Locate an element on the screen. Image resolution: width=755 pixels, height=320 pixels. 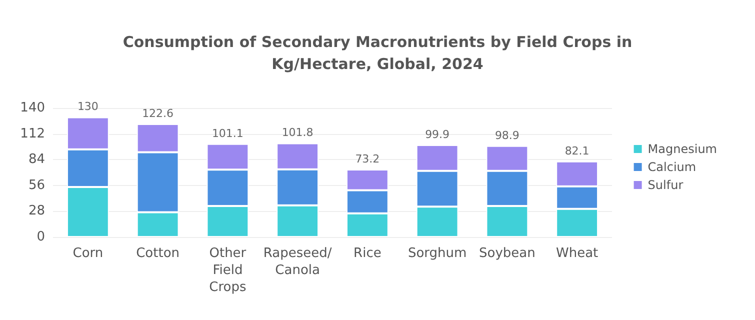
legend-label: Magnesium is located at coordinates (683, 149).